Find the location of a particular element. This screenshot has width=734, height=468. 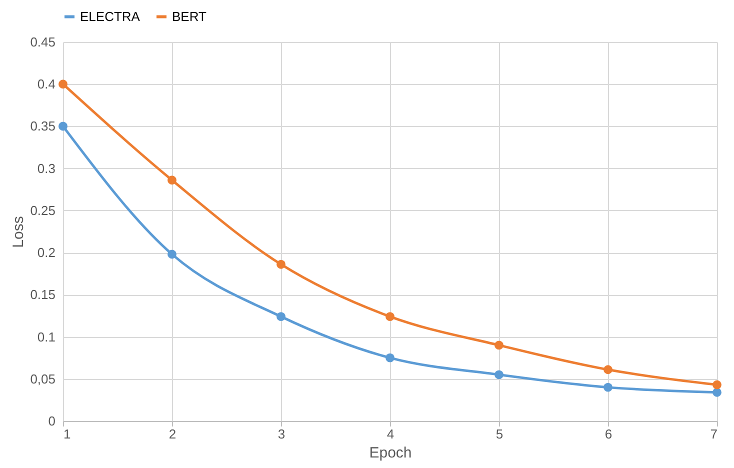

y-tick-label: 0.3 is located at coordinates (46, 168).